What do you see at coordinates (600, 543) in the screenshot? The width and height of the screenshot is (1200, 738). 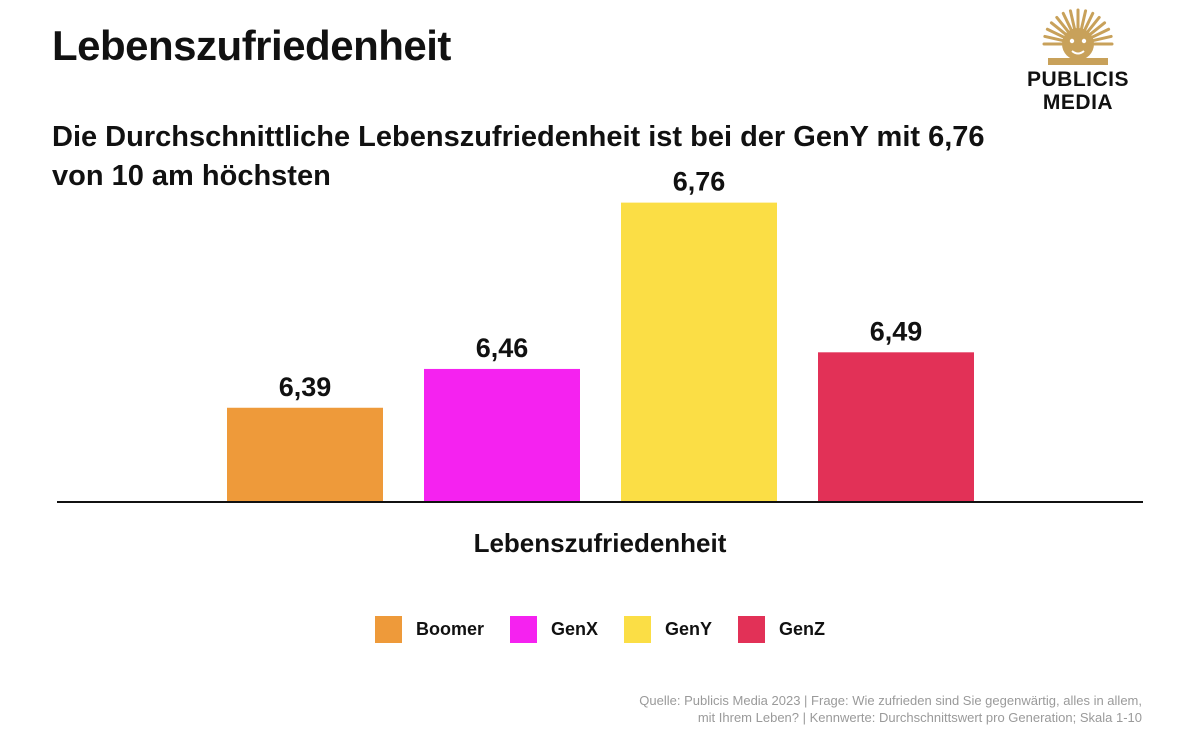 I see `x-axis-label: Lebenszufriedenheit` at bounding box center [600, 543].